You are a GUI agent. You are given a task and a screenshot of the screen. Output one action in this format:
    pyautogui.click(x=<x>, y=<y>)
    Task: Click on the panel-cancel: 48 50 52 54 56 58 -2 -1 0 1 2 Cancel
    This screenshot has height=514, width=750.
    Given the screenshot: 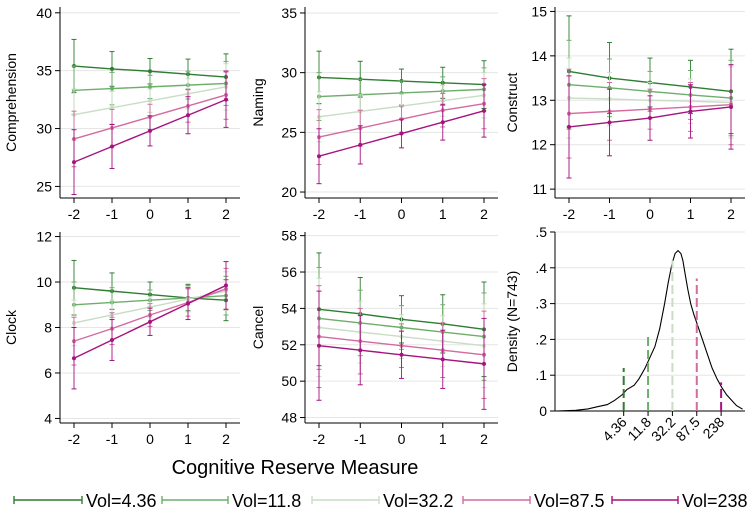 What is the action you would take?
    pyautogui.click(x=374, y=337)
    